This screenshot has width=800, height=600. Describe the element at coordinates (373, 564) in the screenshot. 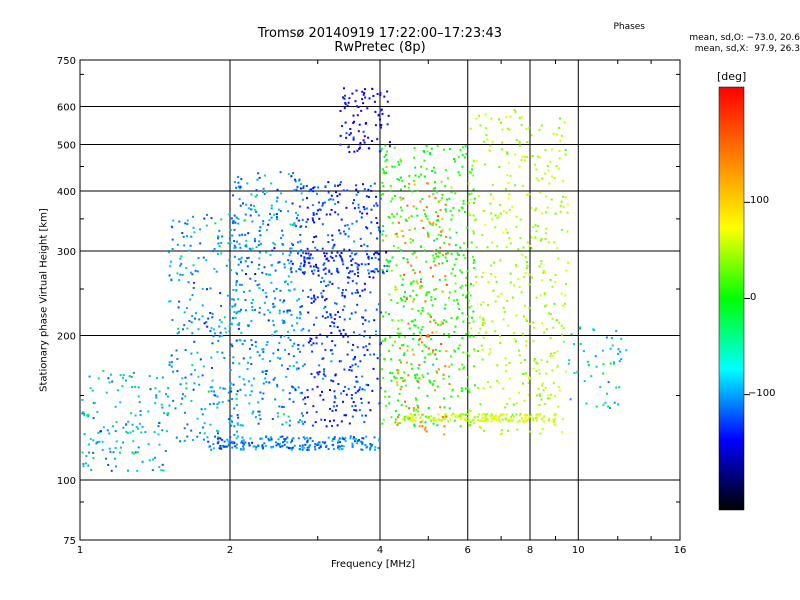

I see `x-axis-label: Frequency [MHz]` at that location.